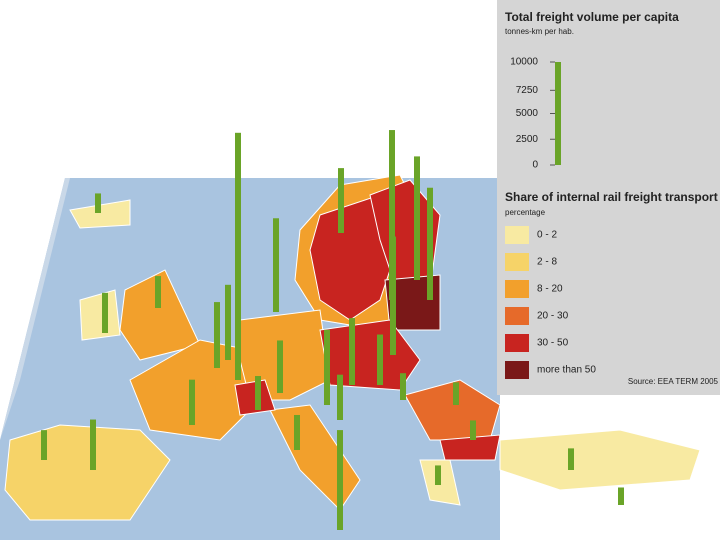 This screenshot has width=720, height=545. Describe the element at coordinates (452, 410) in the screenshot. I see `romania-region` at that location.